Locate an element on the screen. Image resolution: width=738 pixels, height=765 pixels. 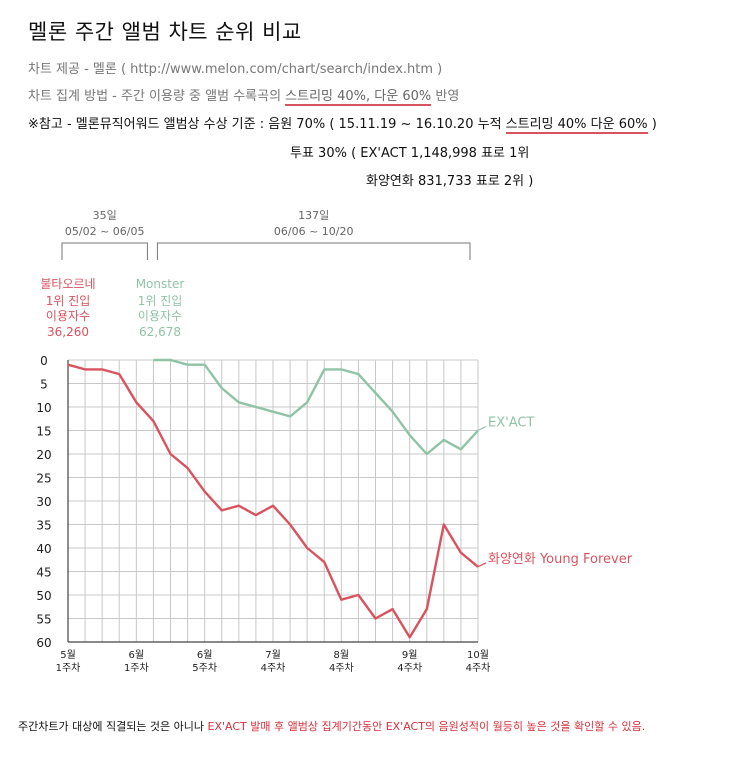
vote-note-line-2: 화양연화 831,733 표로 2위 ) is located at coordinates (450, 181).